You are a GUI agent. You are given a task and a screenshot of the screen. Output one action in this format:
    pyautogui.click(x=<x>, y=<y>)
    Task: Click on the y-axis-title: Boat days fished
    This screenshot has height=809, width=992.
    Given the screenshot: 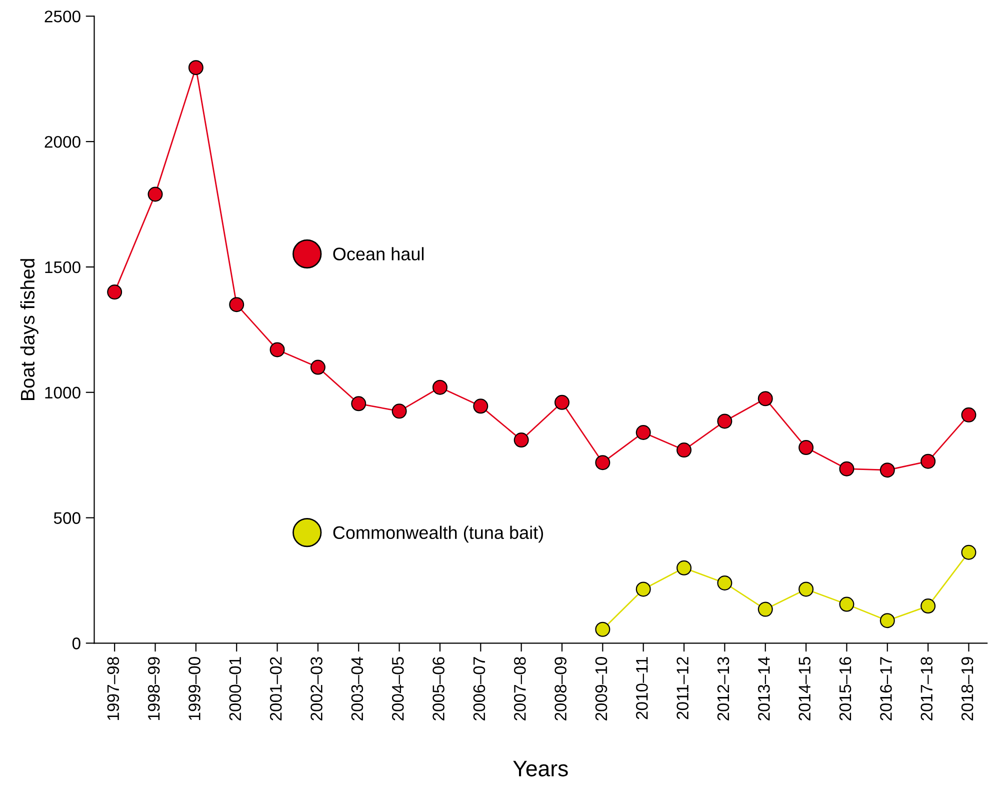 What is the action you would take?
    pyautogui.click(x=29, y=329)
    